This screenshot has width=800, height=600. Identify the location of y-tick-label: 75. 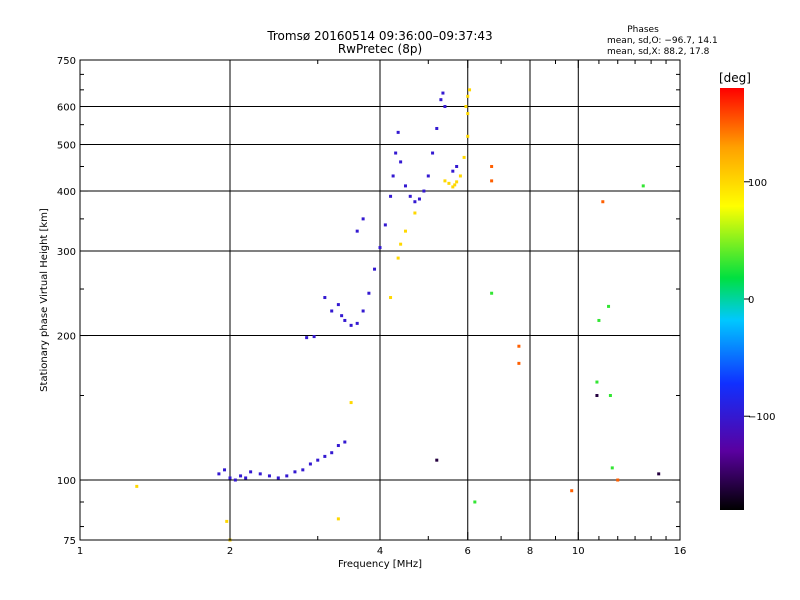
(69, 541).